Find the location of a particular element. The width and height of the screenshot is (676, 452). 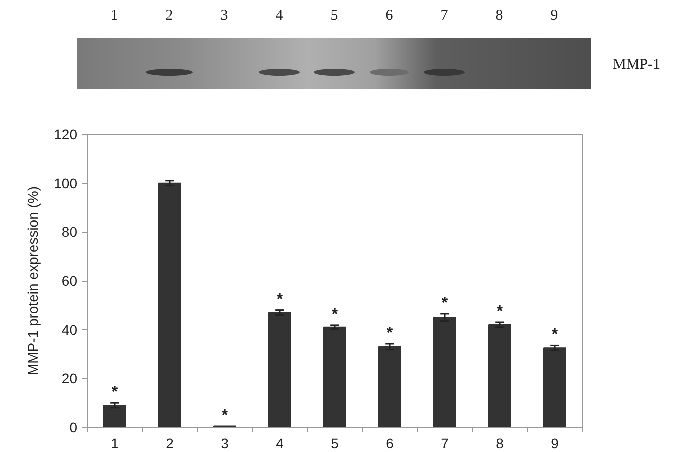

text: 8 is located at coordinates (500, 16).